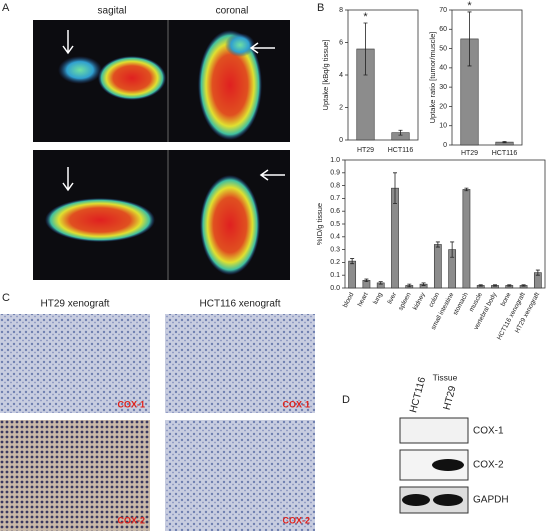 The image size is (550, 531). I want to click on y-tick-label: 0.3, so click(335, 249).